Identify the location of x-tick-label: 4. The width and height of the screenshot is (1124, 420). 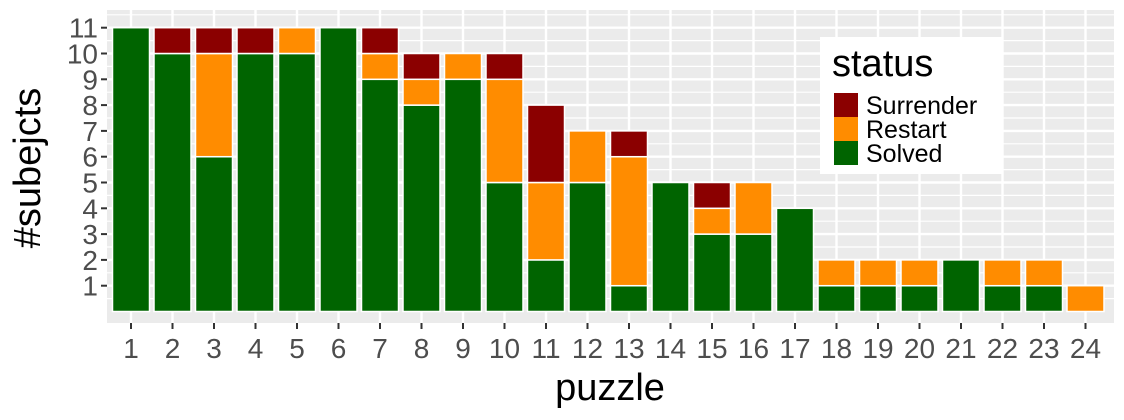
(256, 348).